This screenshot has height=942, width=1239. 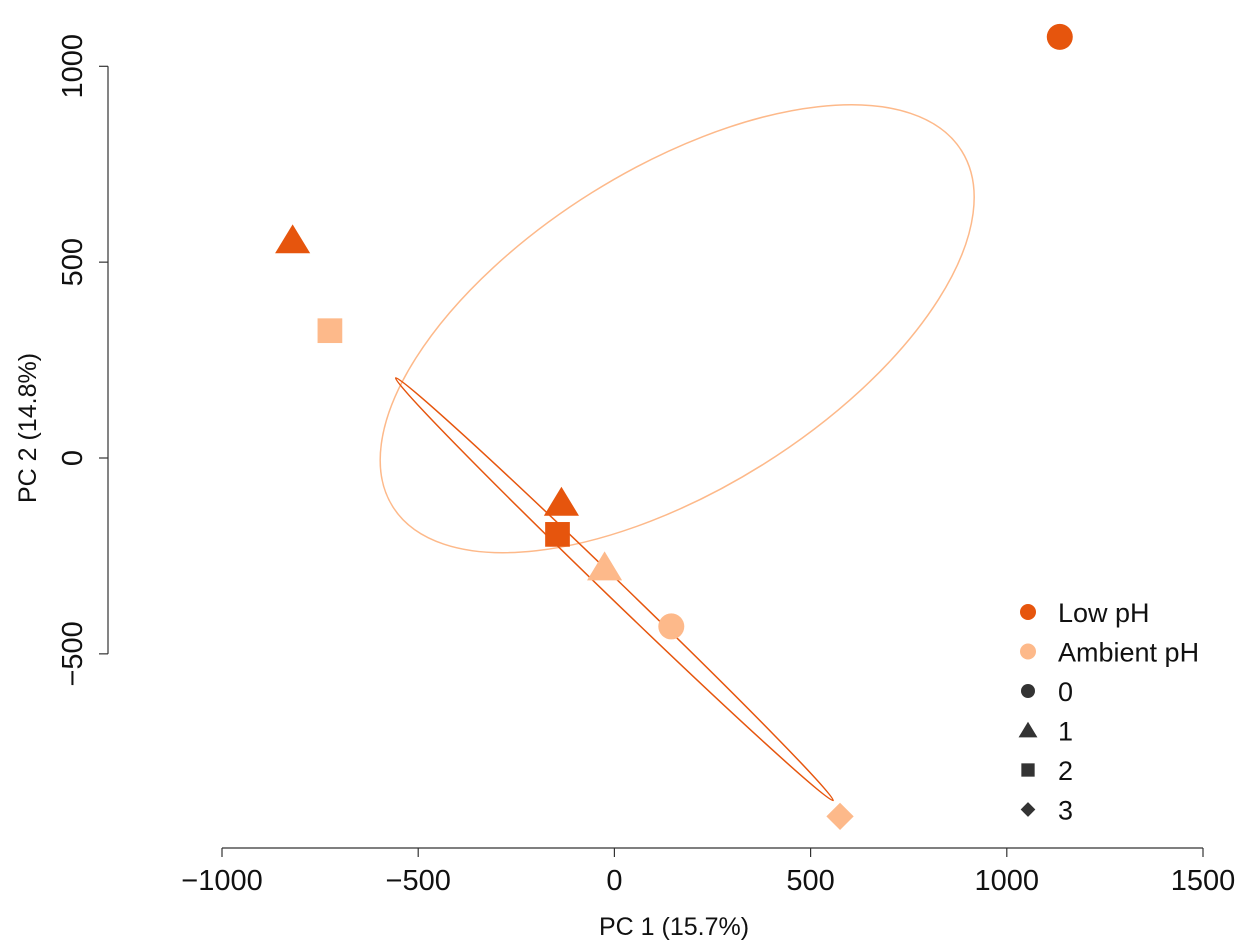 What do you see at coordinates (1065, 811) in the screenshot?
I see `legend-label: 3` at bounding box center [1065, 811].